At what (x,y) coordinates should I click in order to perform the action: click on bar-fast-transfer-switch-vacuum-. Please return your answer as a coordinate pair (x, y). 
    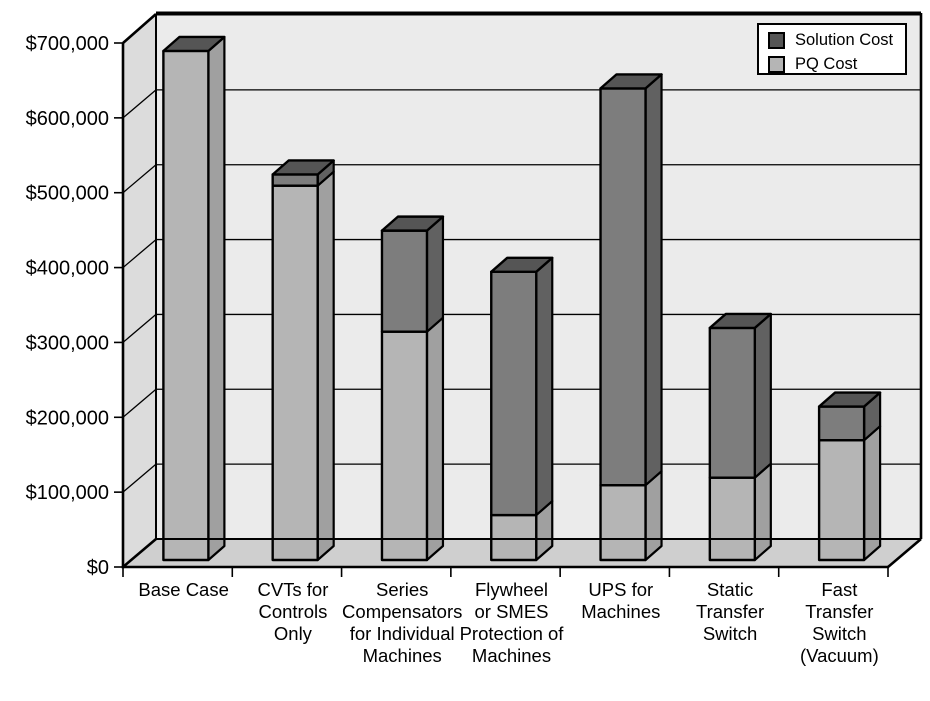
    Looking at the image, I should click on (849, 476).